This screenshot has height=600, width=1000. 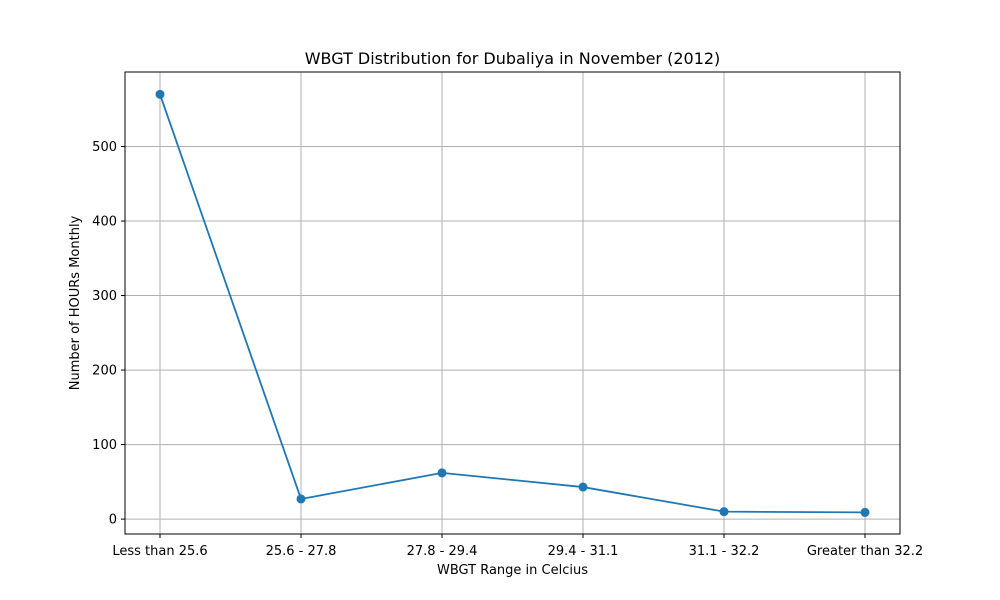 What do you see at coordinates (583, 551) in the screenshot?
I see `x-tick-label: 29.4 - 31.1` at bounding box center [583, 551].